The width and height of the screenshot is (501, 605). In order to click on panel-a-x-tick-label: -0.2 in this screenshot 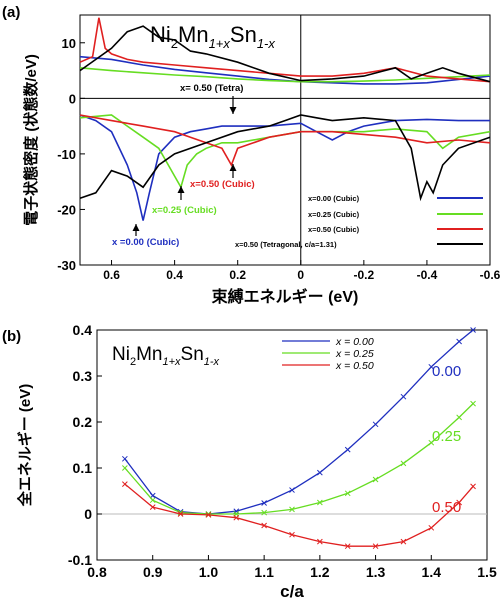, I will do `click(364, 275)`.